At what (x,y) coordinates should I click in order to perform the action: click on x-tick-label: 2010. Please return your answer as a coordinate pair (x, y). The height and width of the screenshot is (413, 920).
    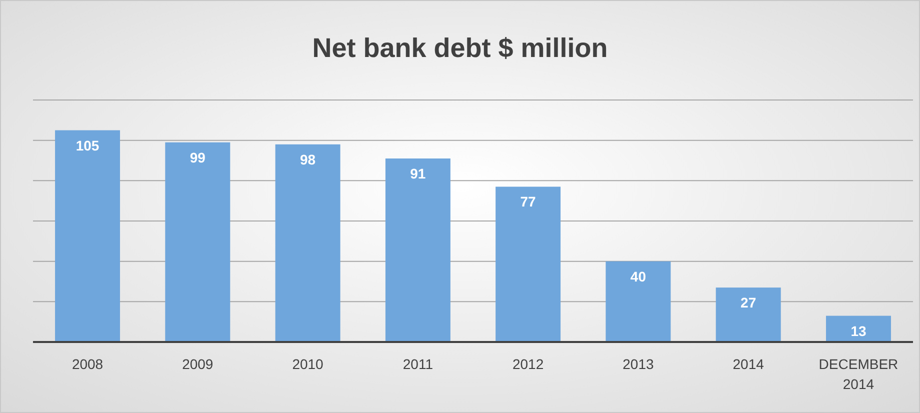
    Looking at the image, I should click on (308, 364).